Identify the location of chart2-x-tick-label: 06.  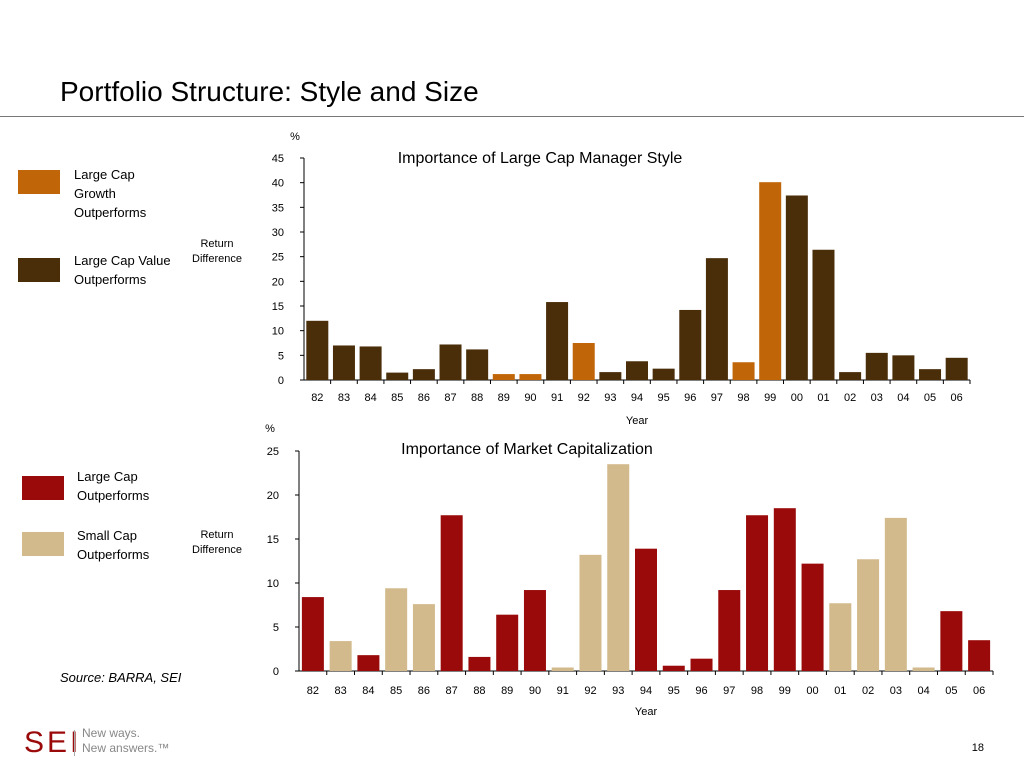
(979, 691).